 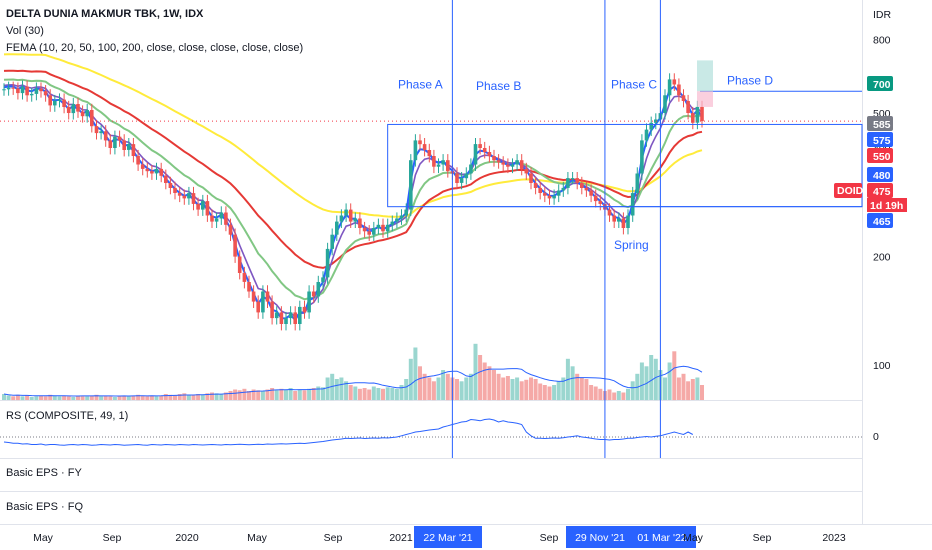 What do you see at coordinates (850, 191) in the screenshot?
I see `symbol-tag-text: DOID` at bounding box center [850, 191].